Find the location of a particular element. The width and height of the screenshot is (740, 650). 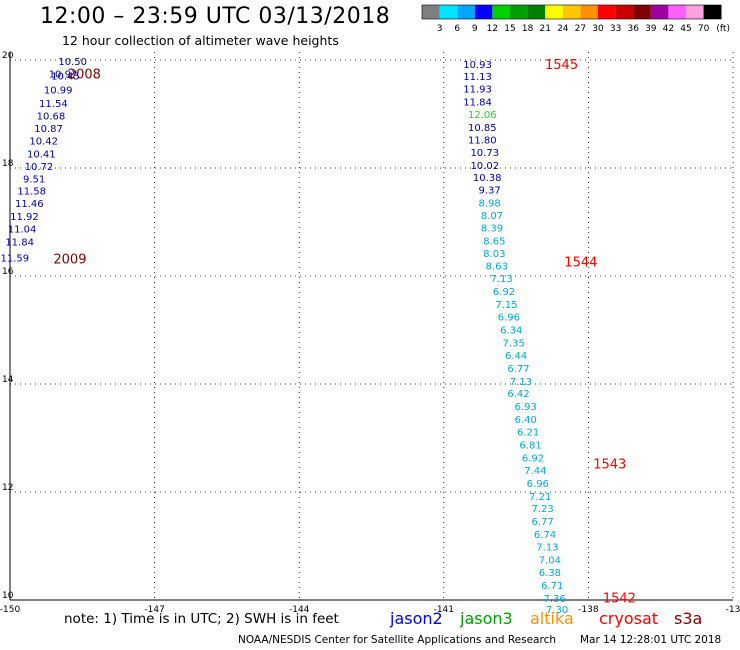

wave-height-point: 6.42 is located at coordinates (518, 394).